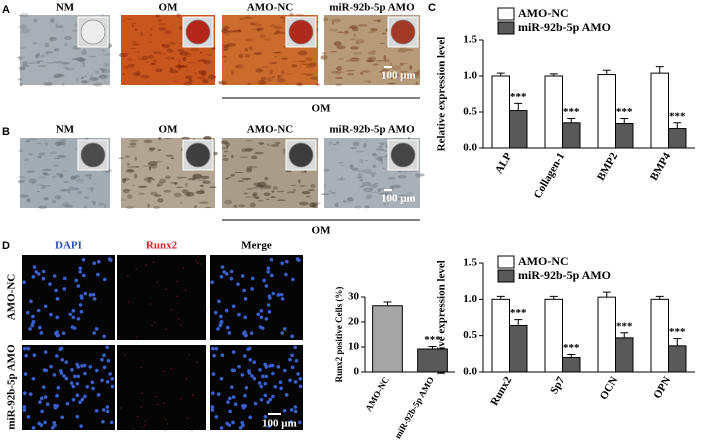  Describe the element at coordinates (161, 297) in the screenshot. I see `fluorescence-image` at that location.